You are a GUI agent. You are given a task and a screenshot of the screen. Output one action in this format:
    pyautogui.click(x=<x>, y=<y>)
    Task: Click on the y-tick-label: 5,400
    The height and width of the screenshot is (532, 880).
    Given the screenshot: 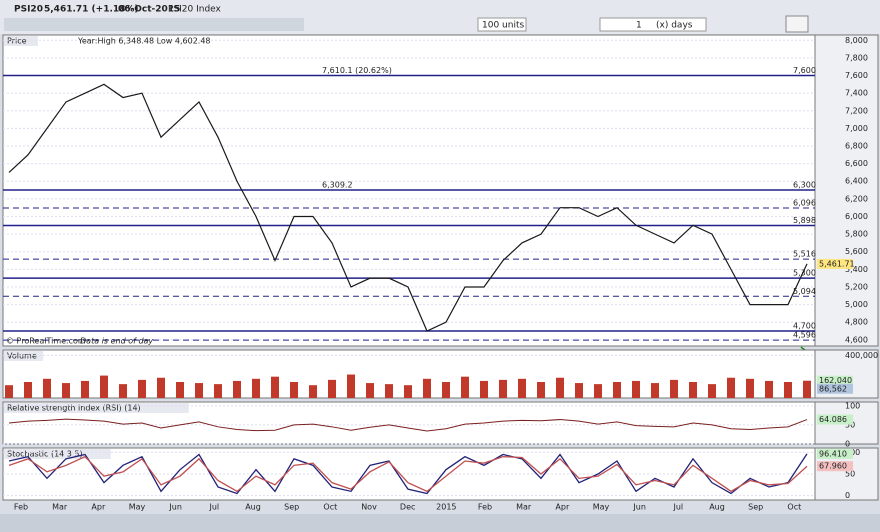 What is the action you would take?
    pyautogui.click(x=856, y=269)
    